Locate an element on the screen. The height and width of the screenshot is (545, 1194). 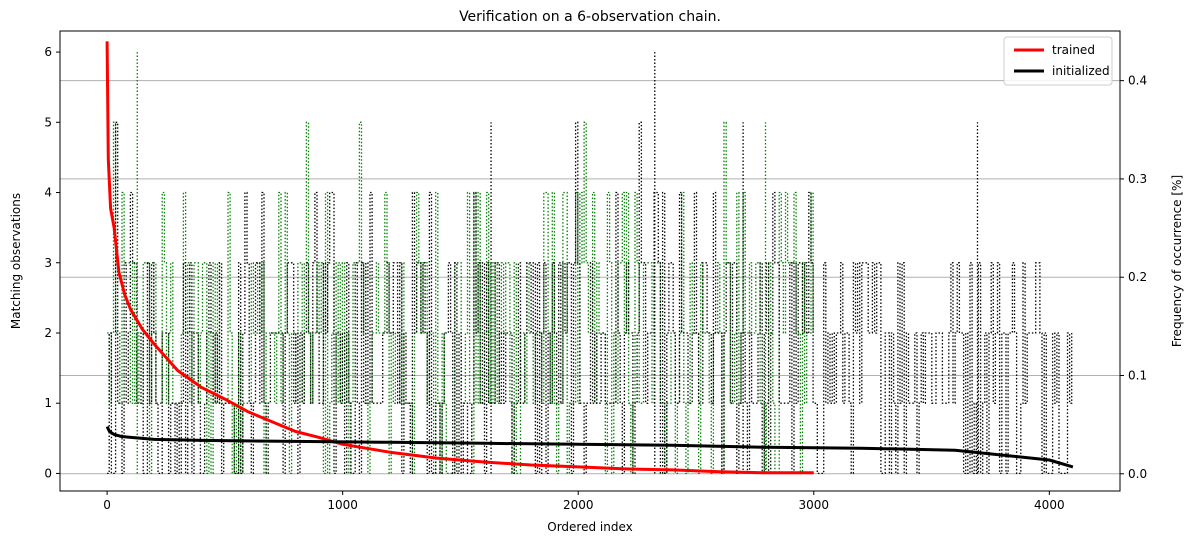
chart-title: Verification on a 6-observation chain. is located at coordinates (590, 17).